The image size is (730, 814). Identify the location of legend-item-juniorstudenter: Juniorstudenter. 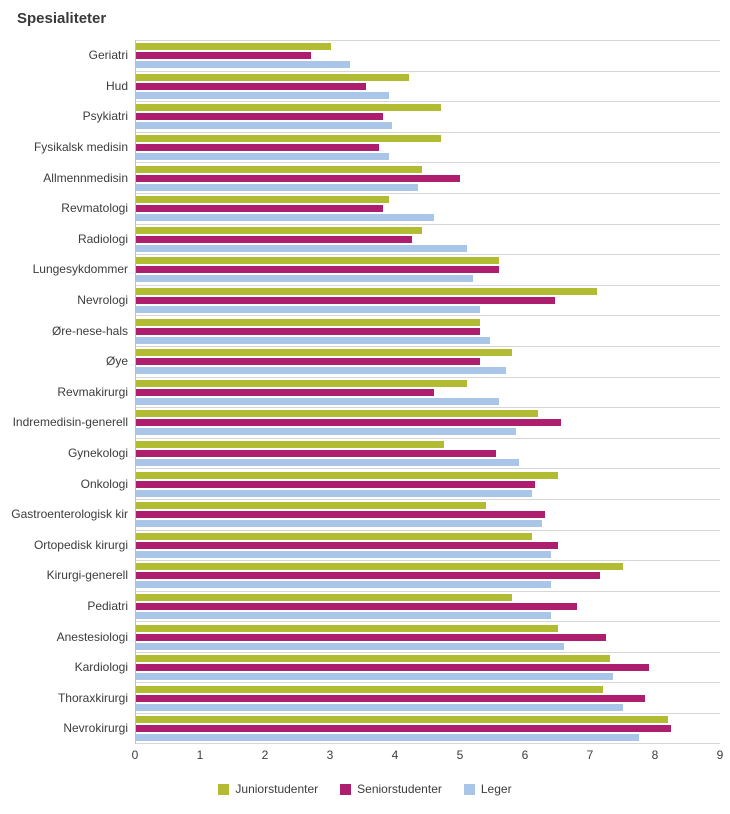
(268, 789).